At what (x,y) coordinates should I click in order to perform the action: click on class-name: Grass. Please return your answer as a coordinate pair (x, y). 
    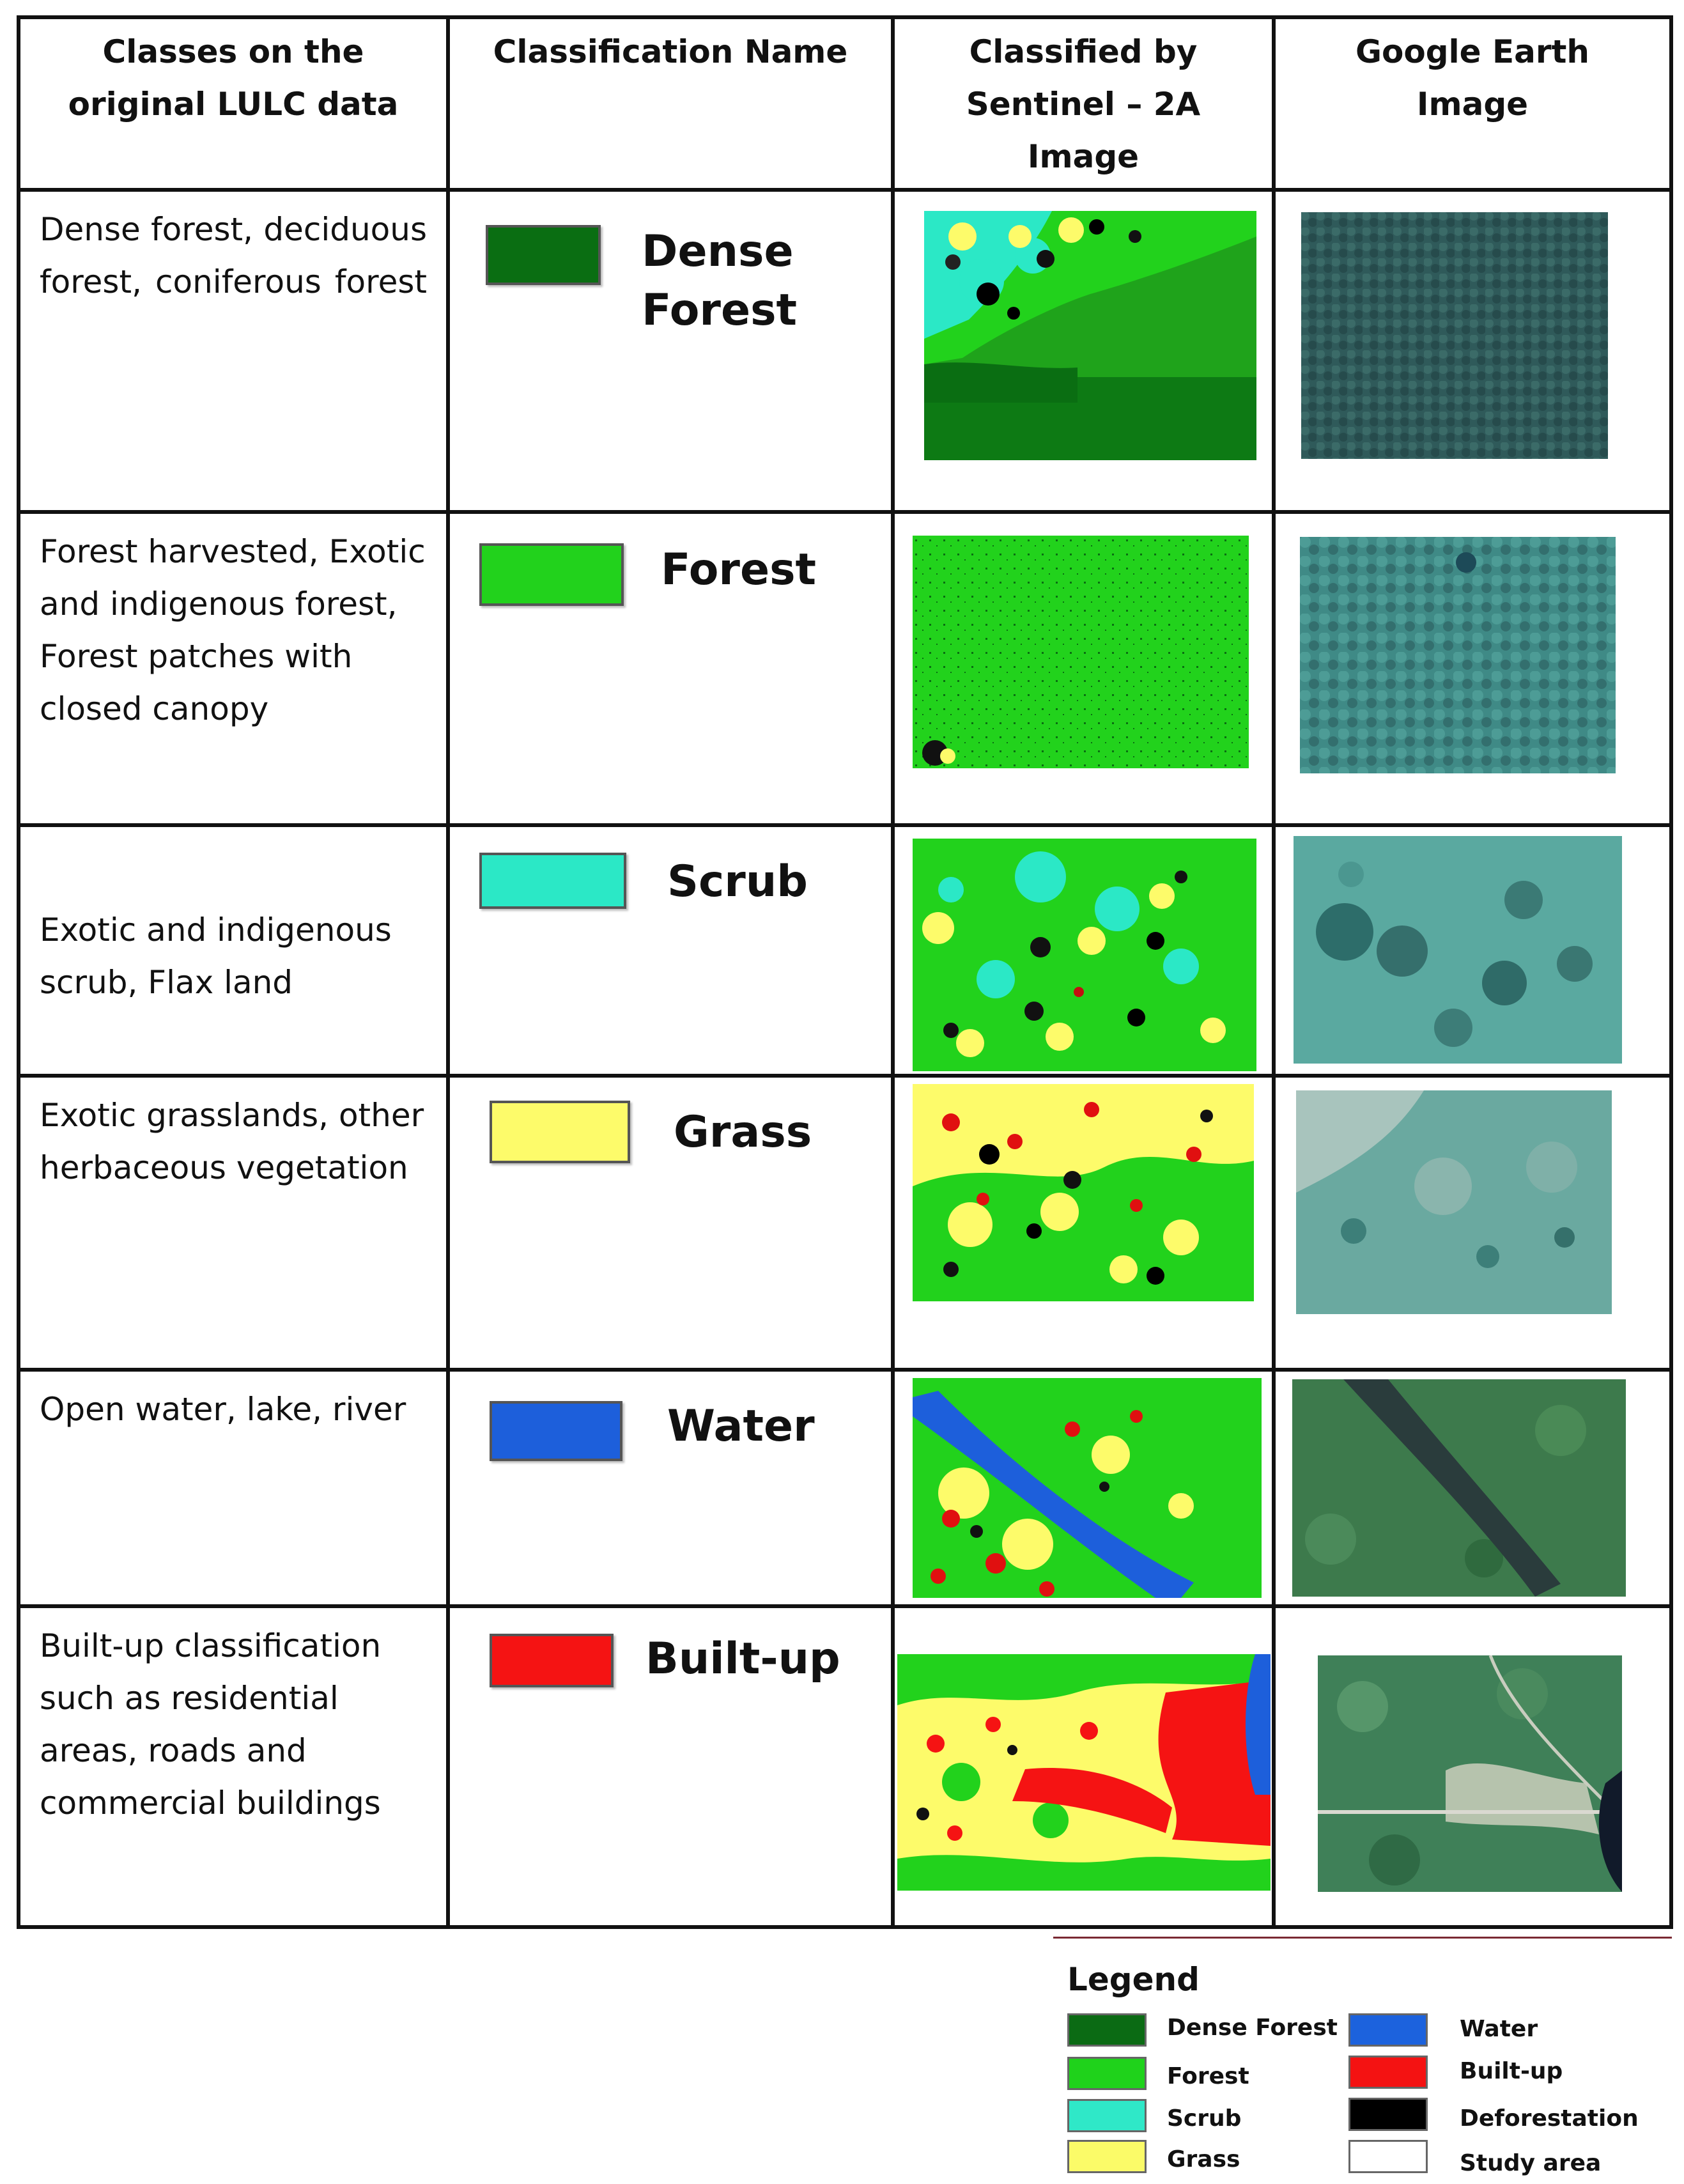
    Looking at the image, I should click on (743, 1132).